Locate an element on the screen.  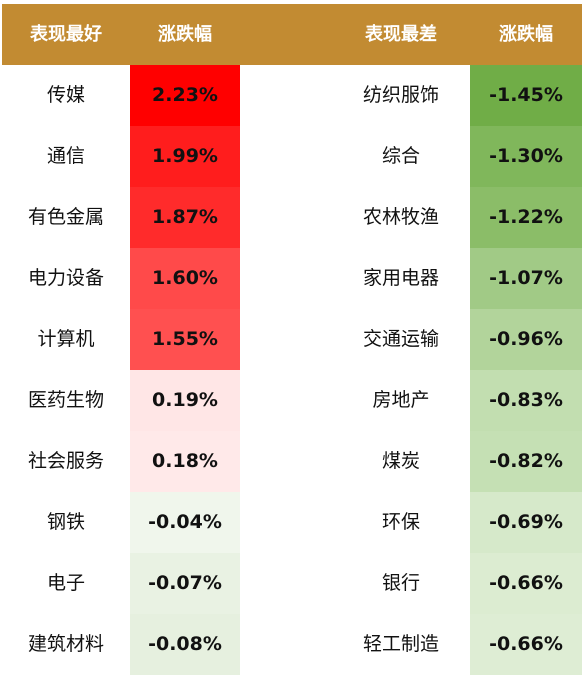
best-industry-change: 1.60% is located at coordinates (185, 278).